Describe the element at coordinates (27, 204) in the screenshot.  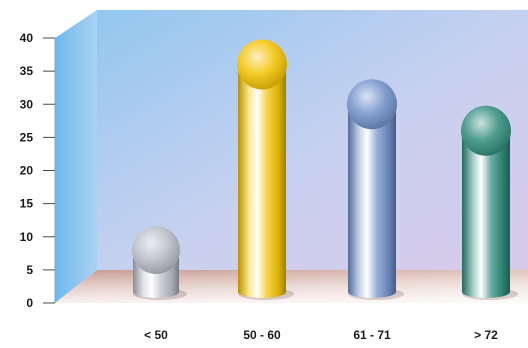
I see `y-tick-label: 15` at that location.